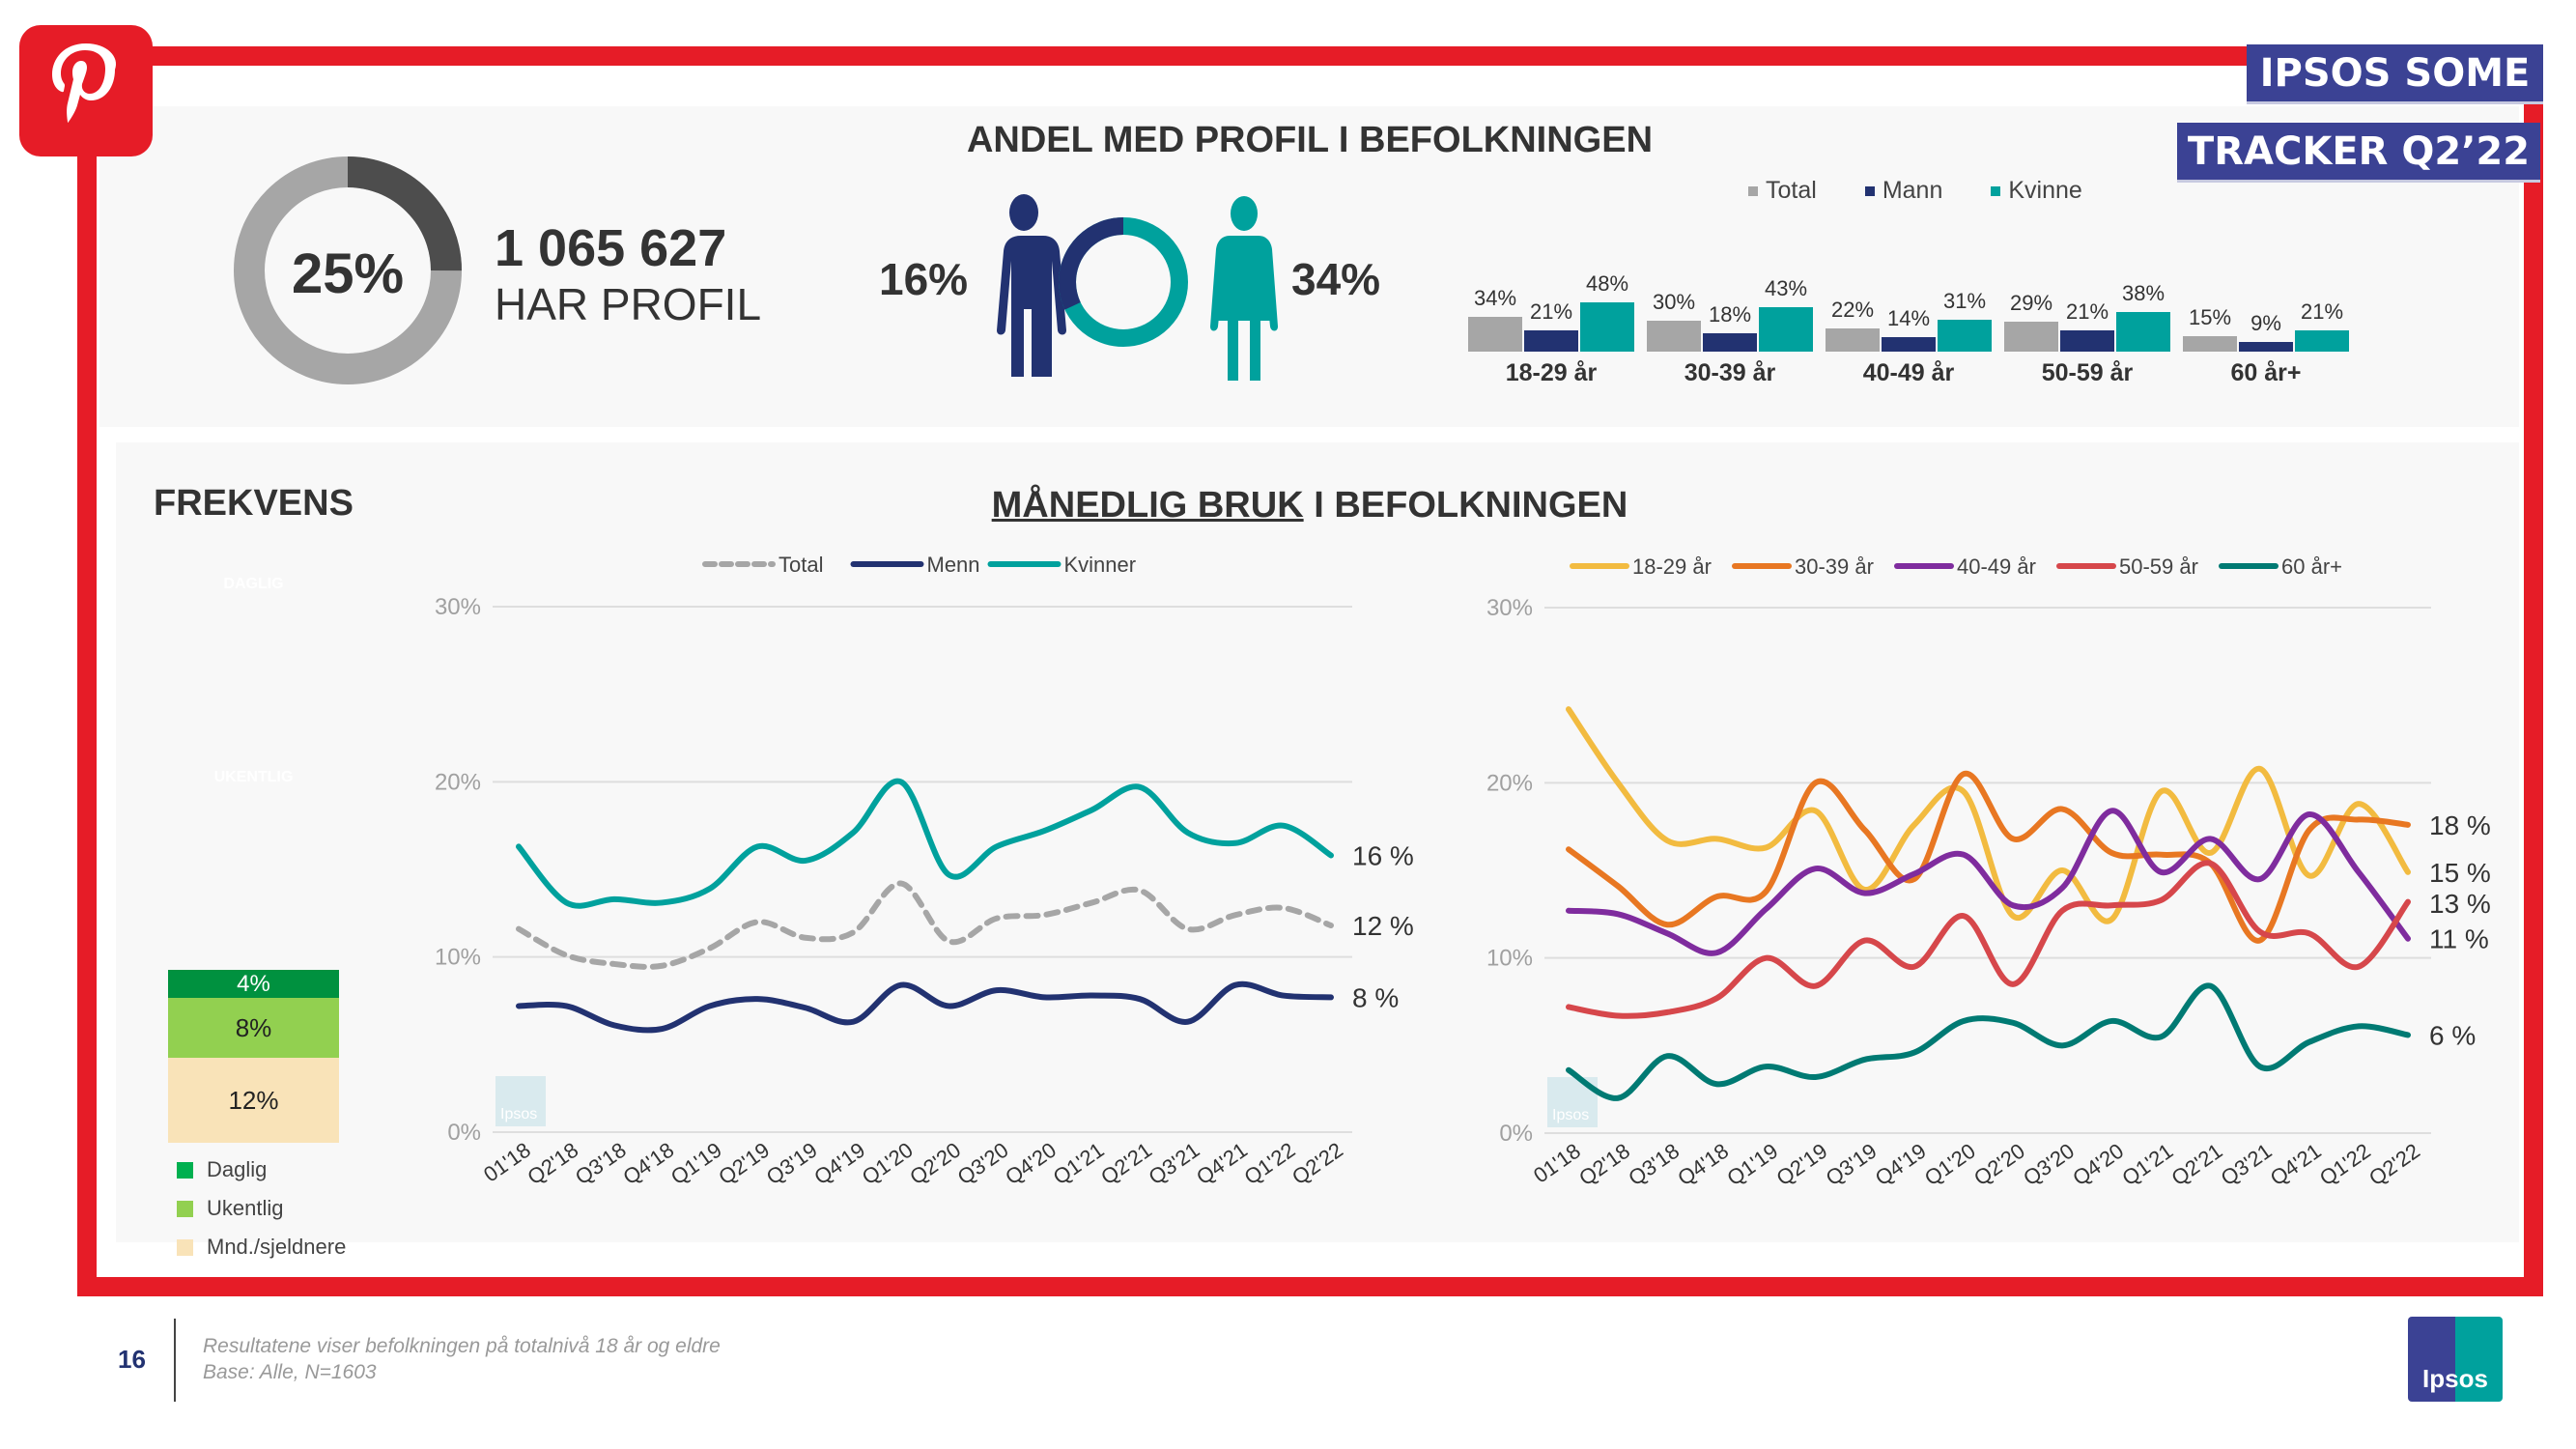  I want to click on series-line-30-39-r, so click(1988, 857).